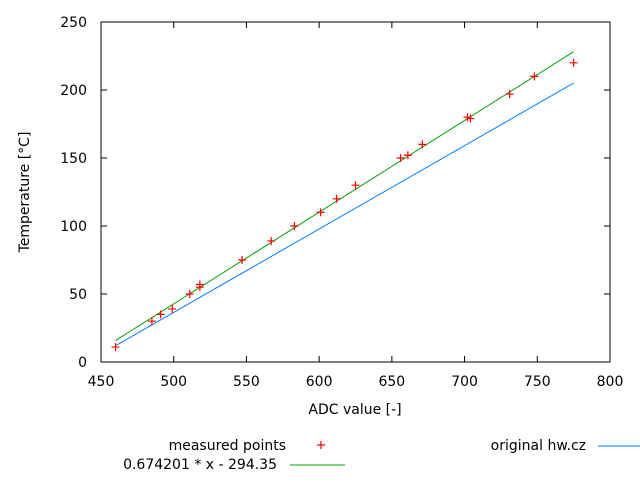  I want to click on y-tick-label: 200, so click(73, 91).